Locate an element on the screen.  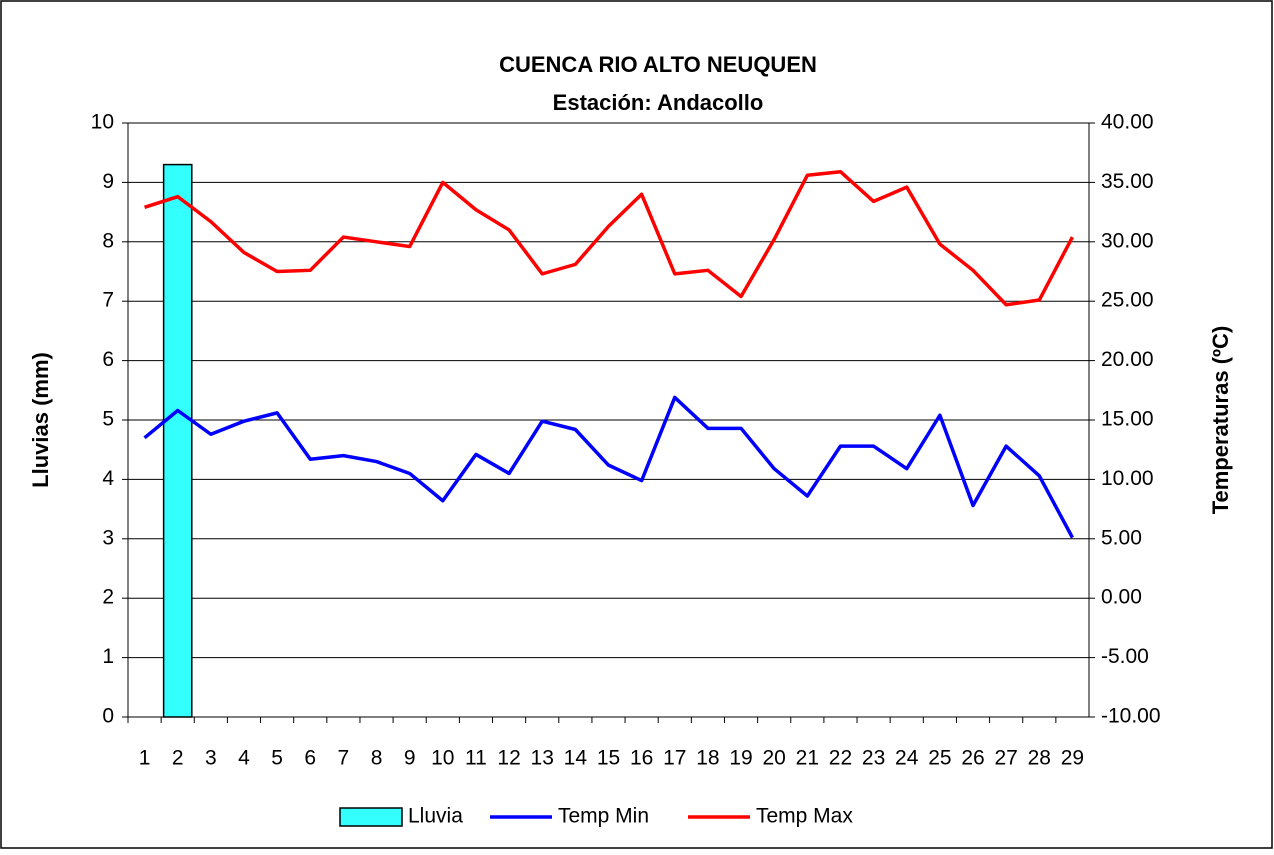
y-tick-label: 1 is located at coordinates (108, 656).